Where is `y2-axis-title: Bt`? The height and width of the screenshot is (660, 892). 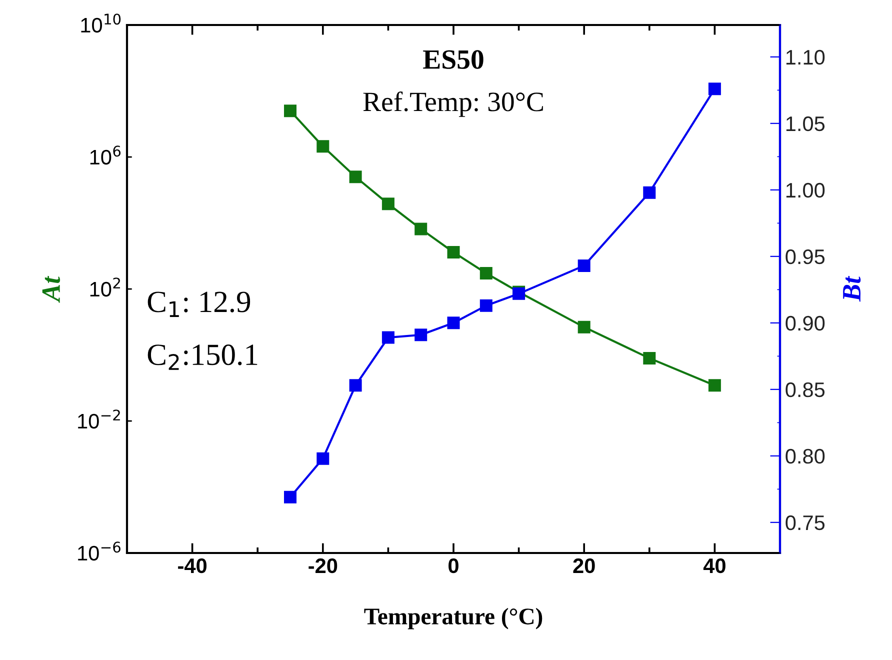
y2-axis-title: Bt is located at coordinates (852, 289).